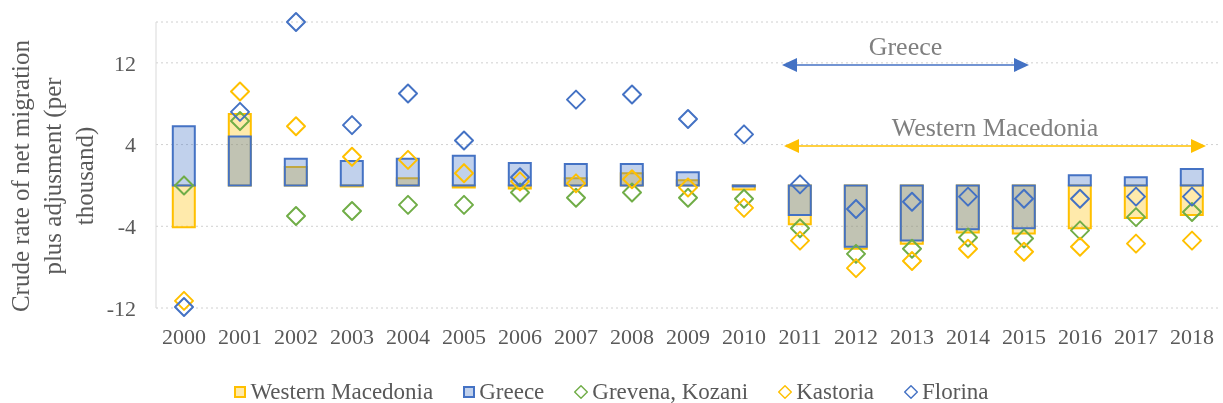 This screenshot has height=403, width=1223. Describe the element at coordinates (512, 391) in the screenshot. I see `legend-label: Greece` at that location.